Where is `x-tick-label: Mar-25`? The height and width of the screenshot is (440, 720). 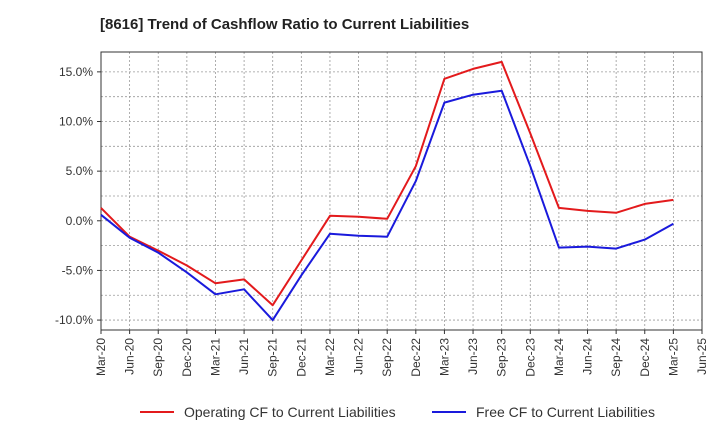
x-tick-label: Mar-25 is located at coordinates (673, 357).